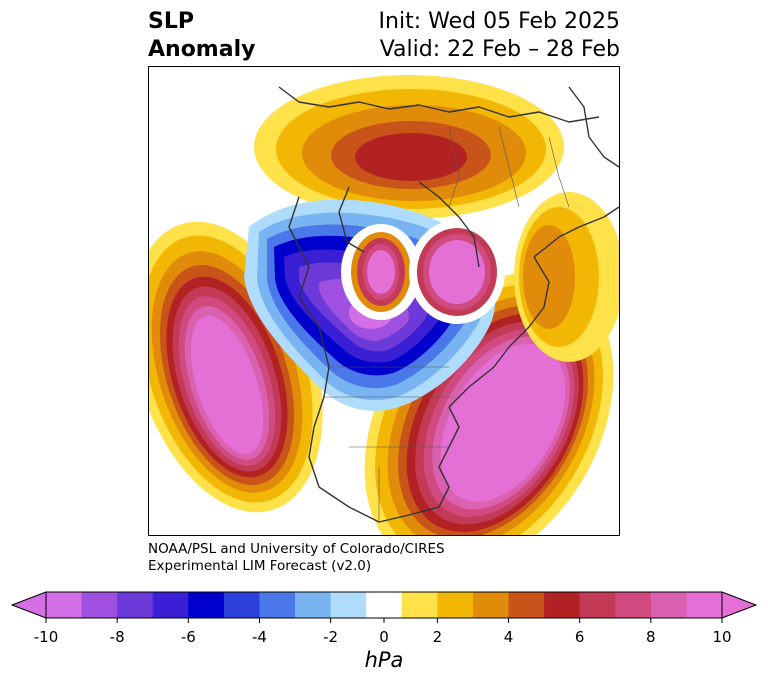 The height and width of the screenshot is (686, 768). Describe the element at coordinates (201, 36) in the screenshot. I see `map-title: SLP Anomaly` at that location.